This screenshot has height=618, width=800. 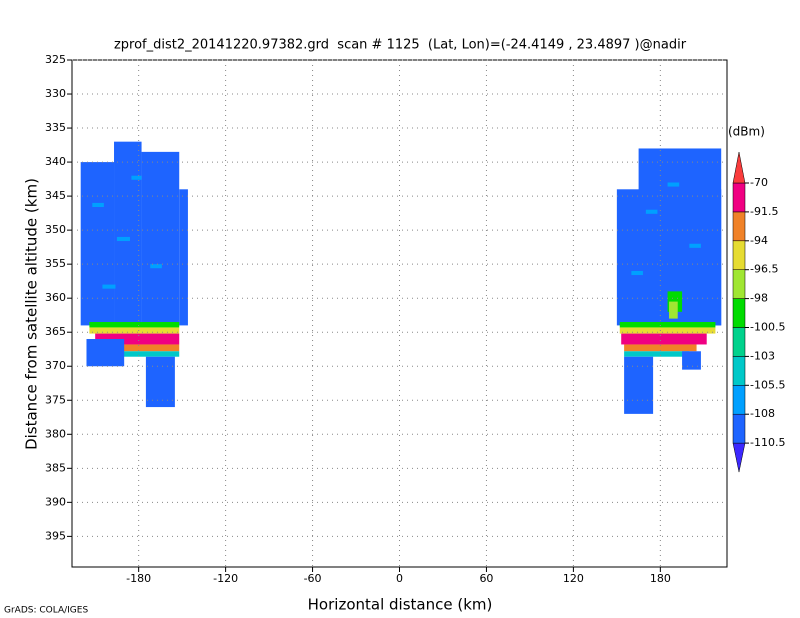 I want to click on colorbar-label: -103, so click(x=762, y=355).